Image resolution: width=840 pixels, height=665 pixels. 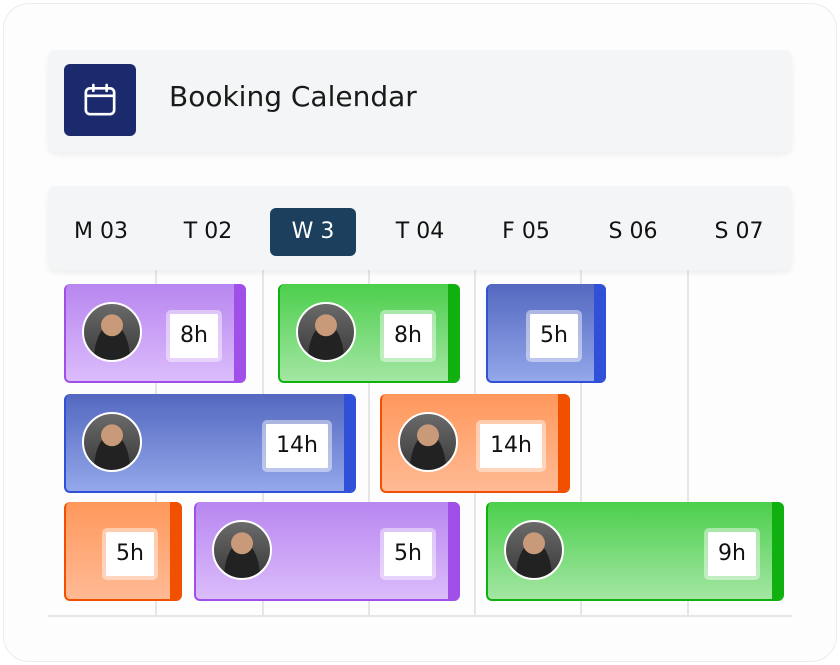 I want to click on day-tab-4: F 05, so click(x=526, y=231).